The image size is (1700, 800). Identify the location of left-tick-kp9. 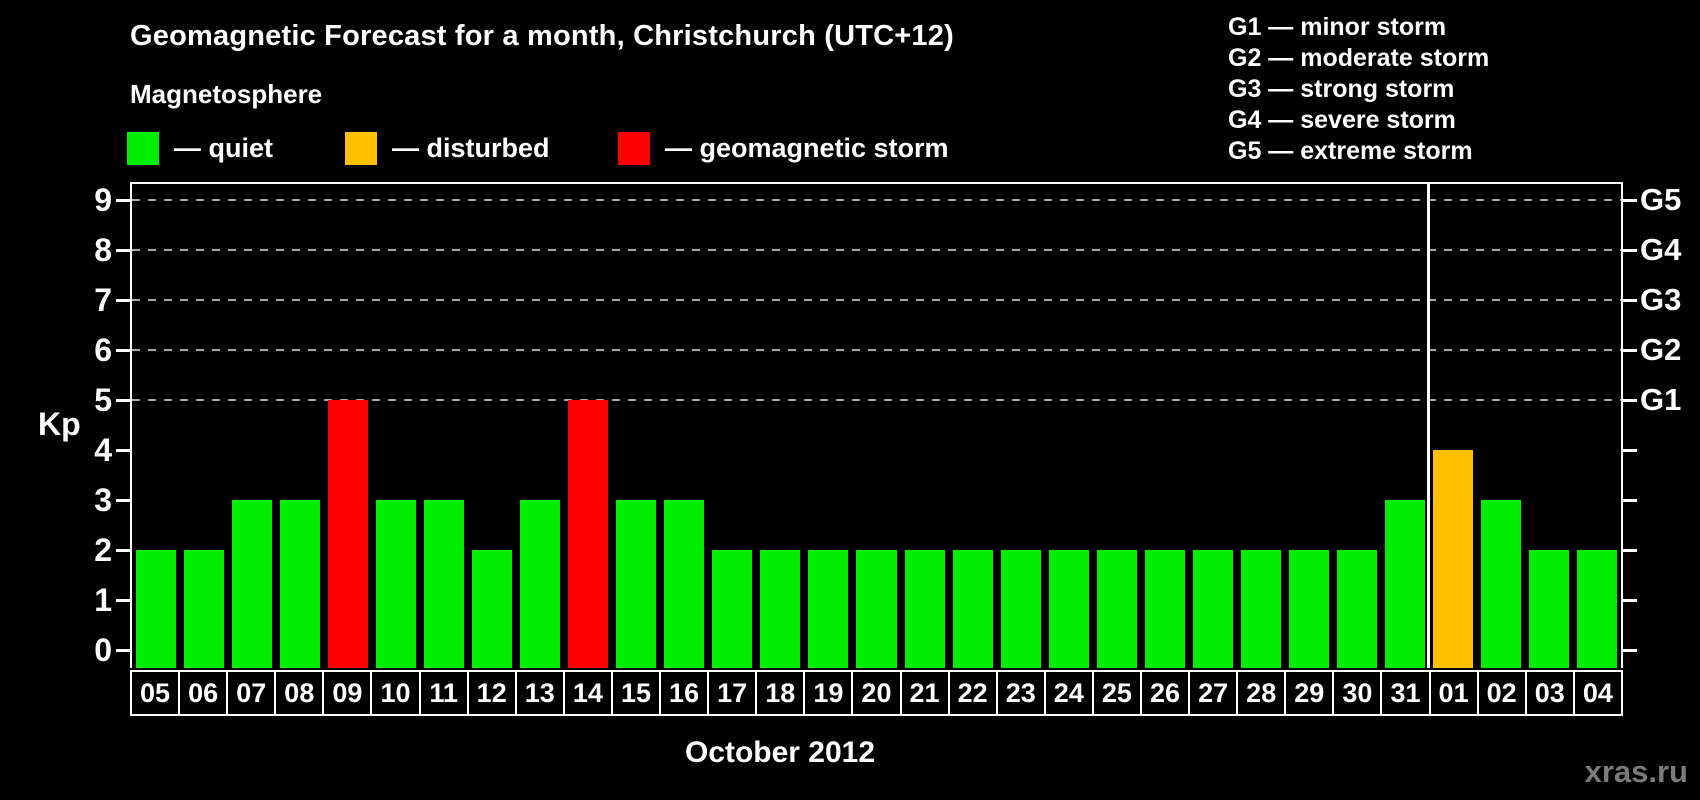
(123, 200).